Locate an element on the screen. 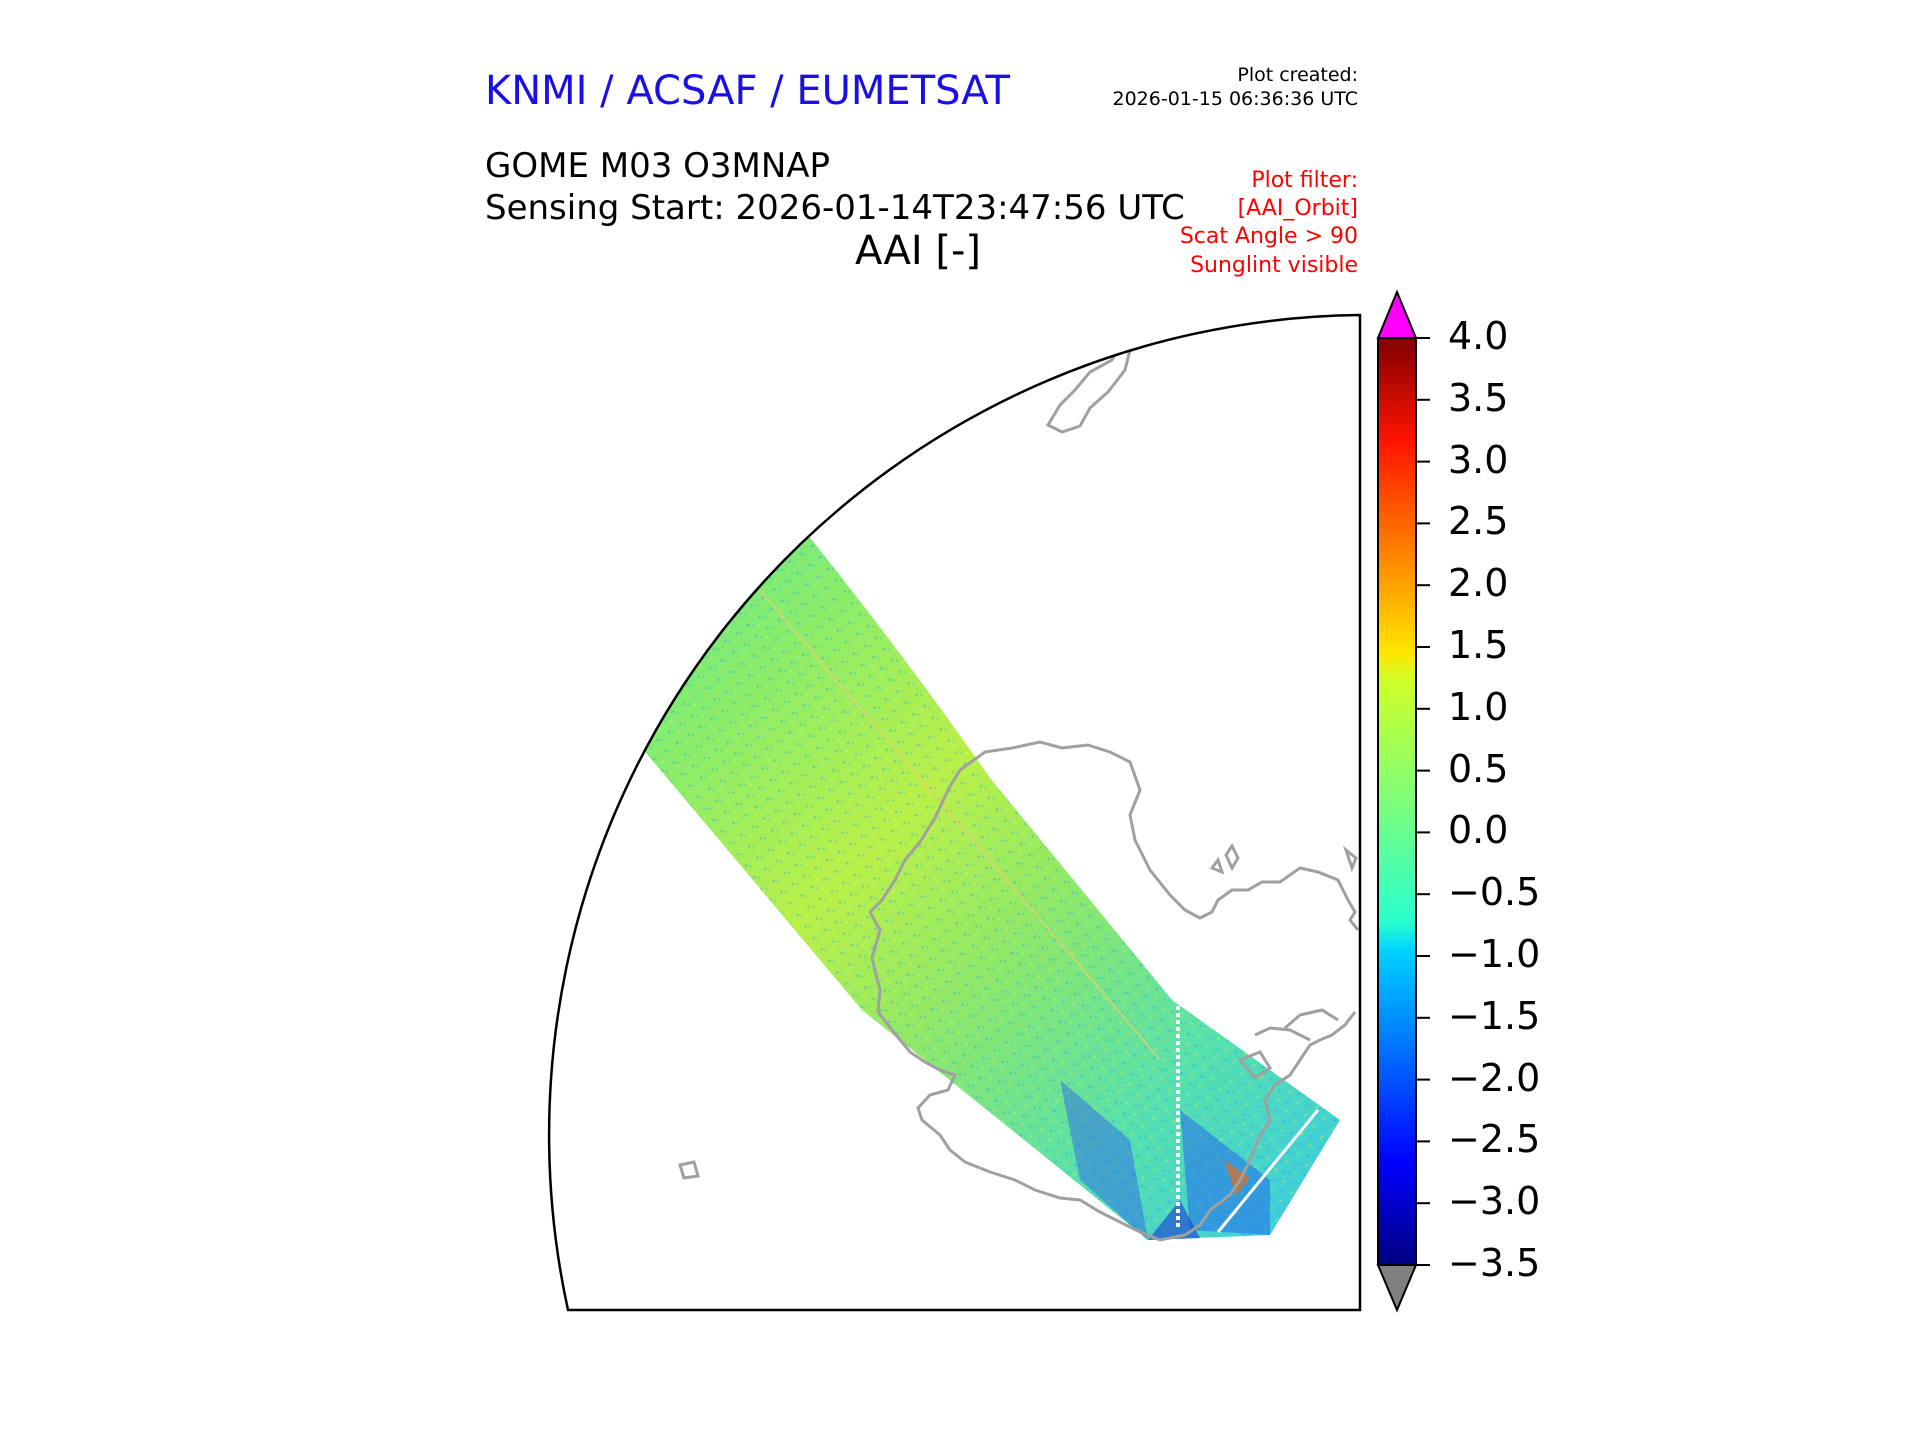  colorbar-tick-label: 1.5 is located at coordinates (1478, 645).